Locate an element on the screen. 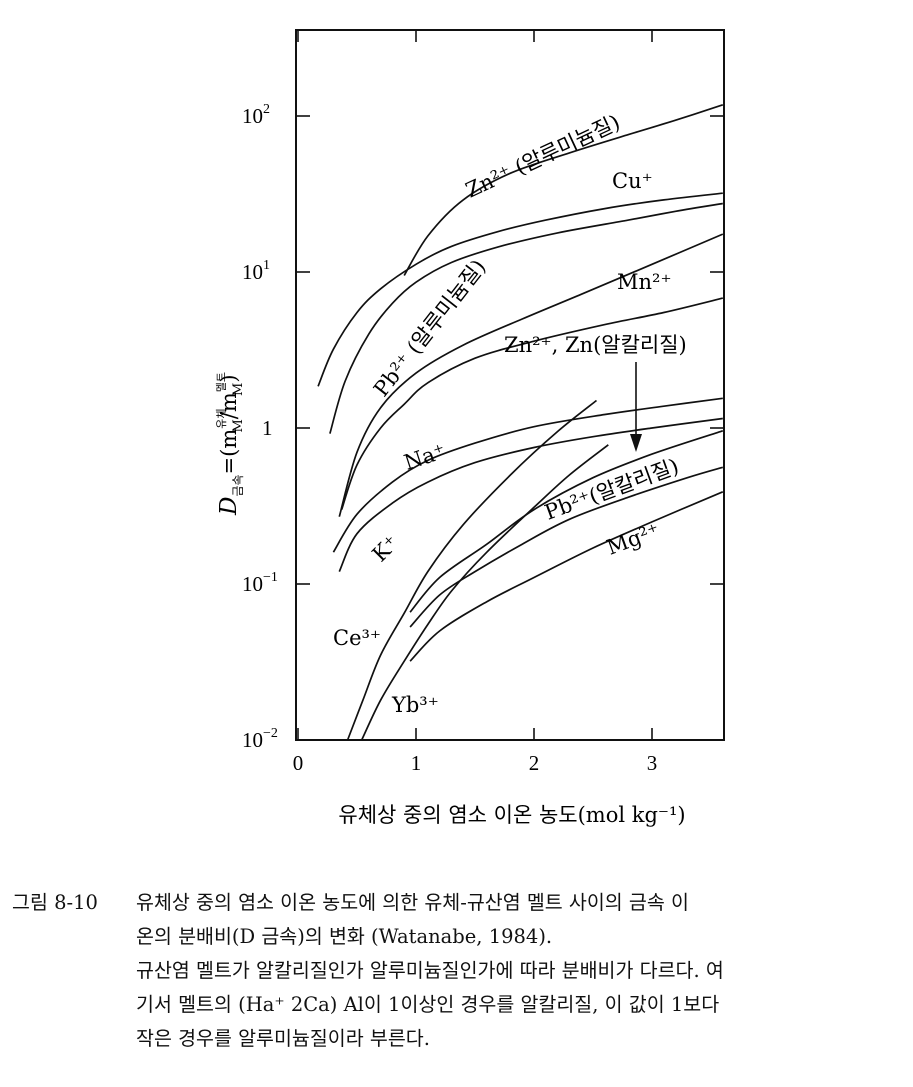 Image resolution: width=913 pixels, height=1087 pixels. series-line-zn-al is located at coordinates (563, 189).